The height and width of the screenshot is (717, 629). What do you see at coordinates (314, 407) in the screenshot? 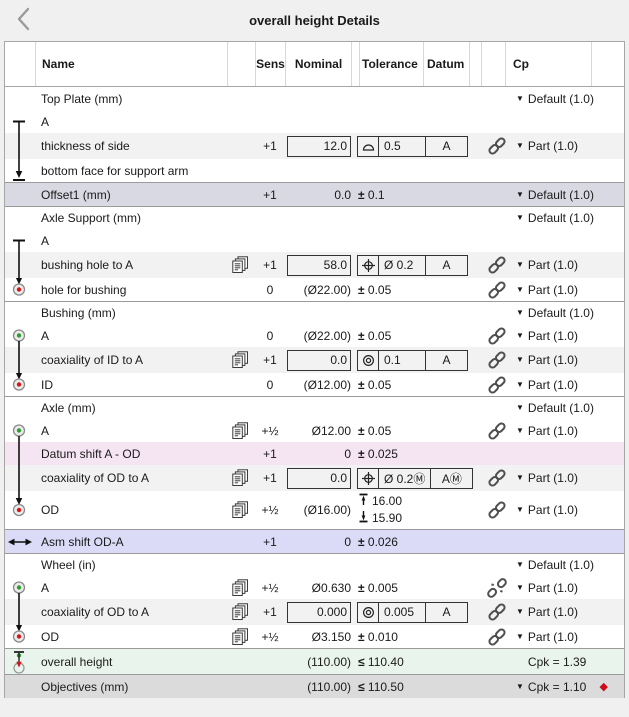
I see `group-row: Axle (mm) ▼ Default (1.0)` at bounding box center [314, 407].